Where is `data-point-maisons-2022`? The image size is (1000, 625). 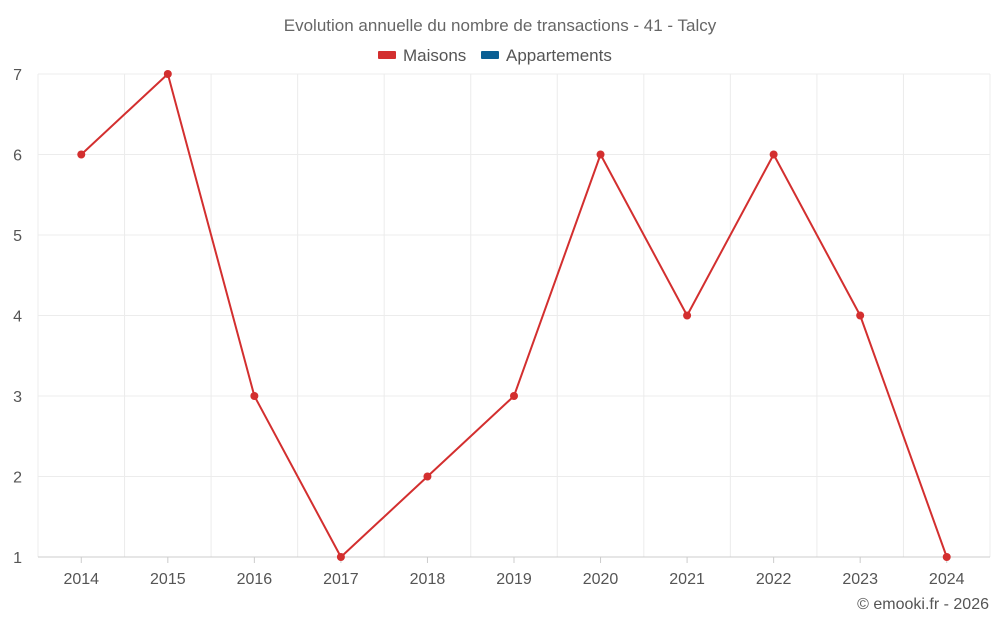 data-point-maisons-2022 is located at coordinates (773, 154).